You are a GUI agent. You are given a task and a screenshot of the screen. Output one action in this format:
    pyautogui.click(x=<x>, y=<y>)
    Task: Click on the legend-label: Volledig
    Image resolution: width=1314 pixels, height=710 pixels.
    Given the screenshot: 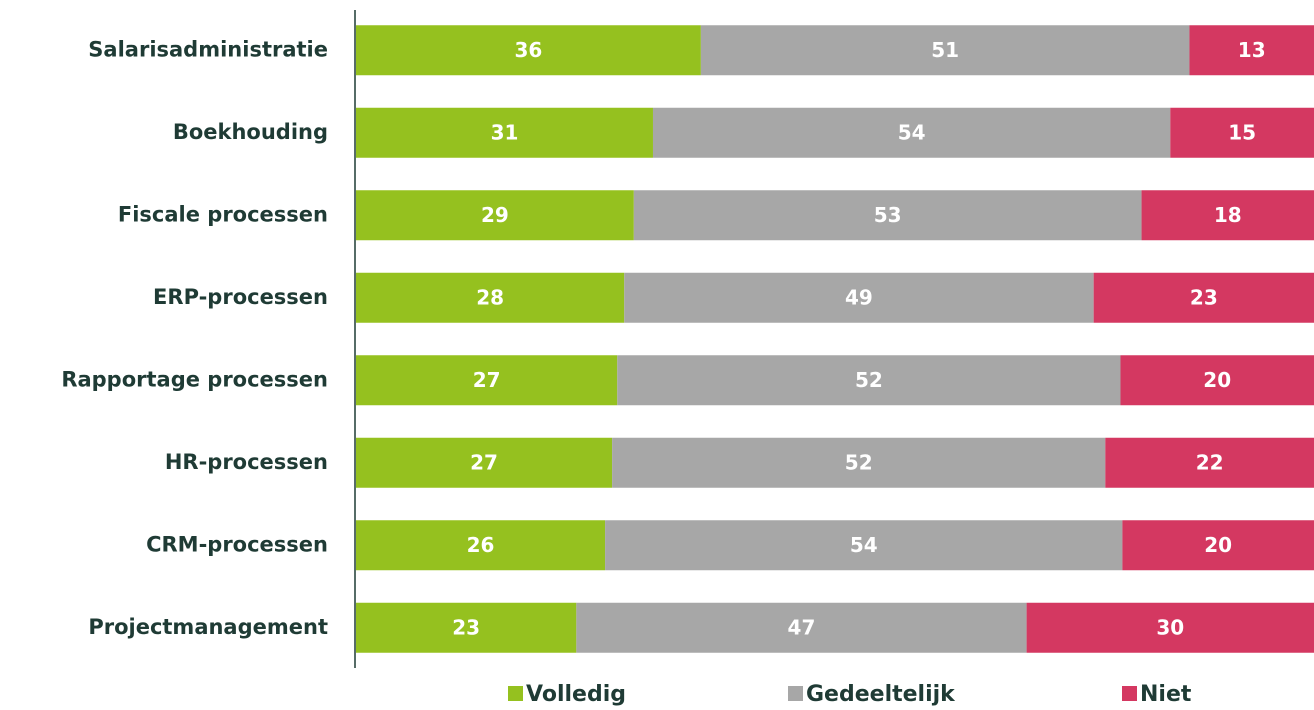 What is the action you would take?
    pyautogui.click(x=576, y=694)
    